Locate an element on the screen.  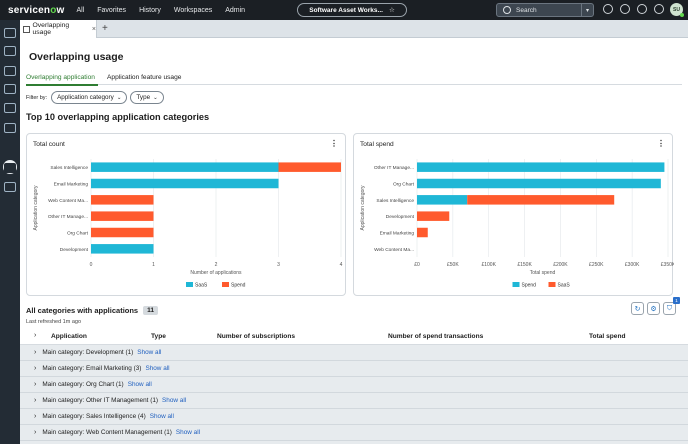
table-row: › Main category: Org Chart (1) Show all is located at coordinates (354, 385).